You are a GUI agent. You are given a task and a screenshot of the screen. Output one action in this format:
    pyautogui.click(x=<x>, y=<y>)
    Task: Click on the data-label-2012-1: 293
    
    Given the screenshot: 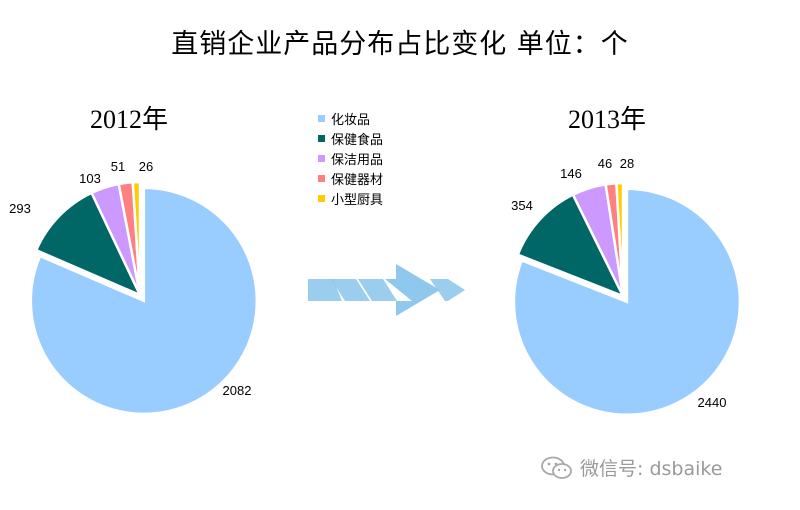 What is the action you would take?
    pyautogui.click(x=20, y=208)
    